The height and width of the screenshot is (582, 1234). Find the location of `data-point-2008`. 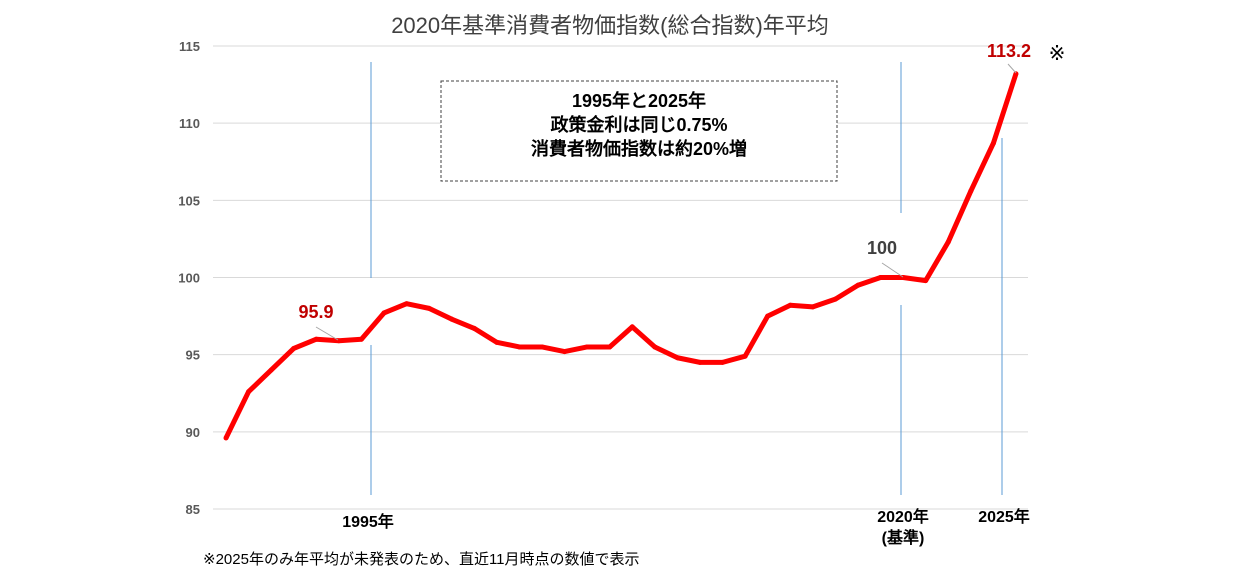

data-point-2008 is located at coordinates (632, 327).